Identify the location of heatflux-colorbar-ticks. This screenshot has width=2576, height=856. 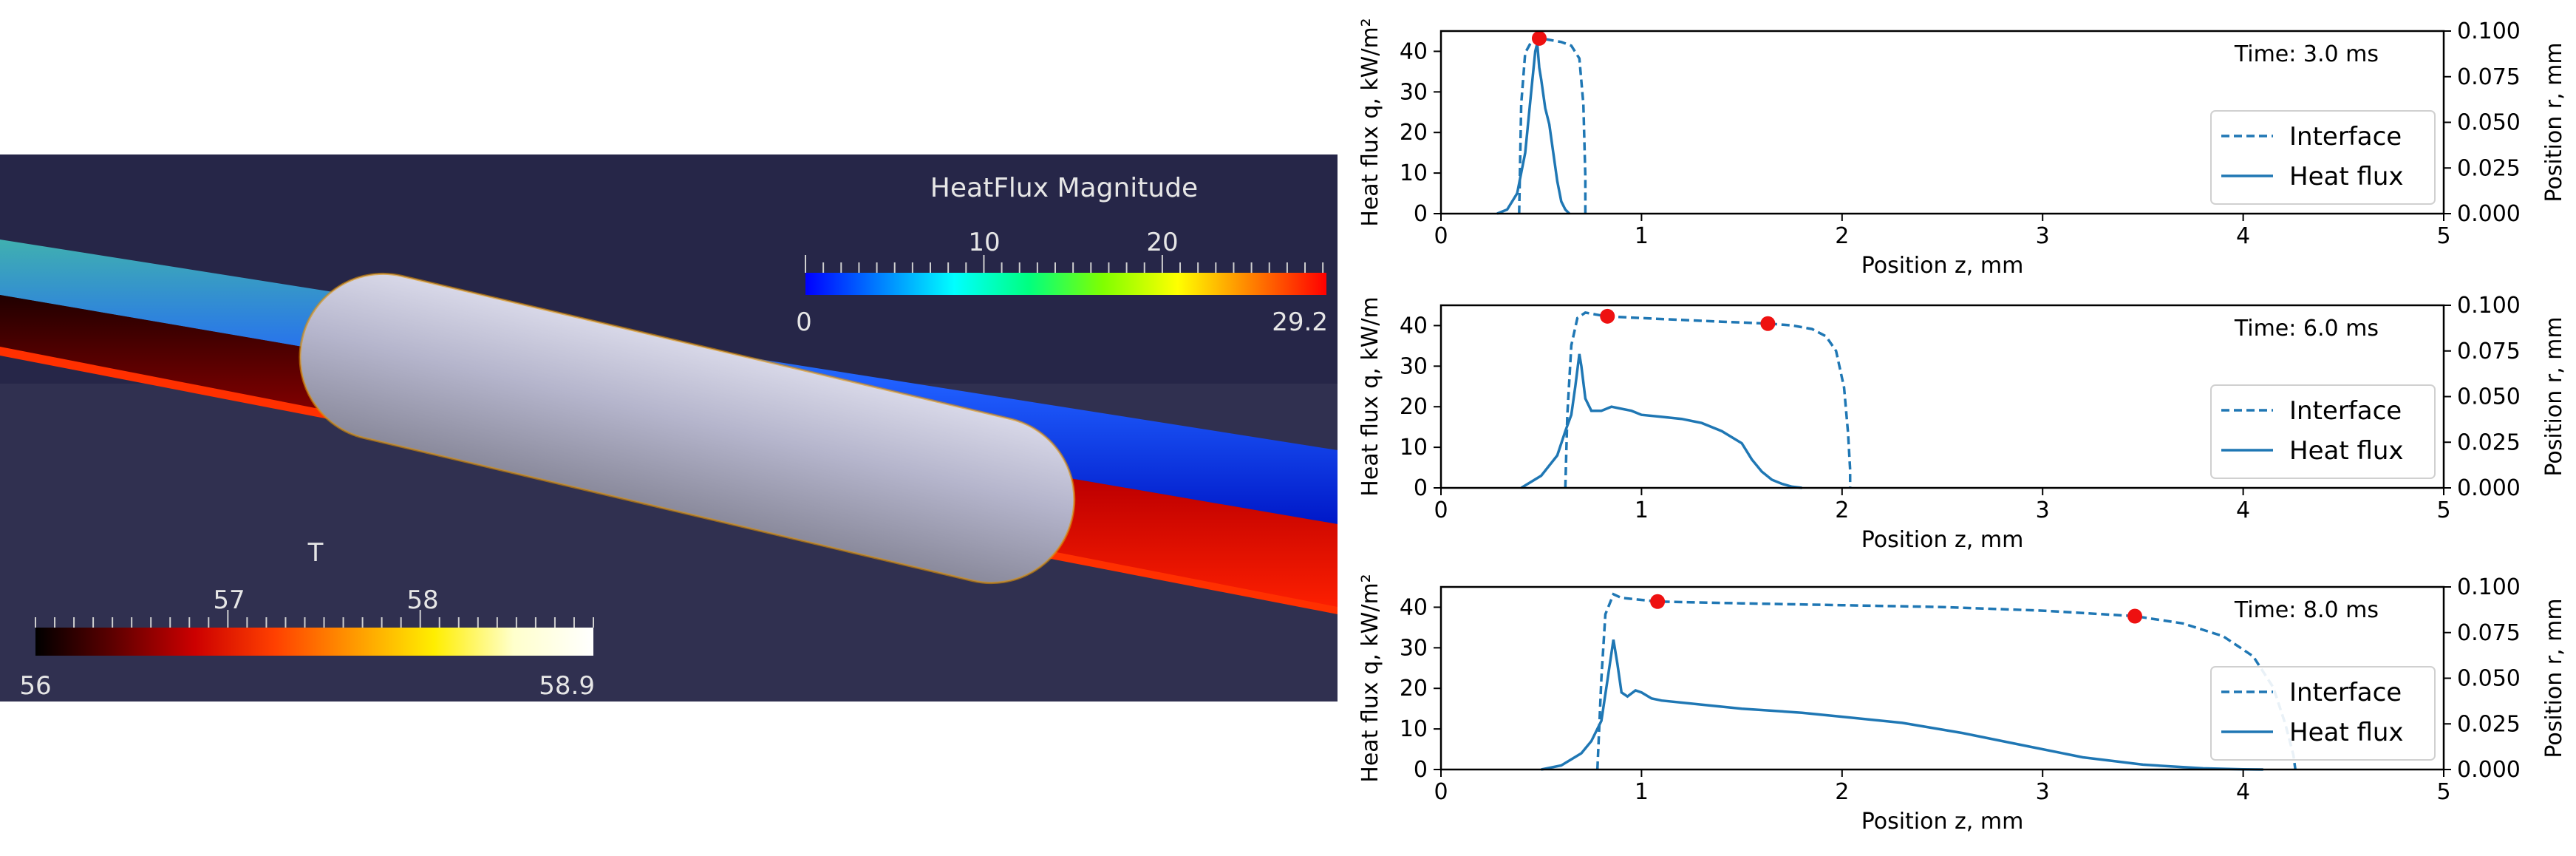
(1064, 264).